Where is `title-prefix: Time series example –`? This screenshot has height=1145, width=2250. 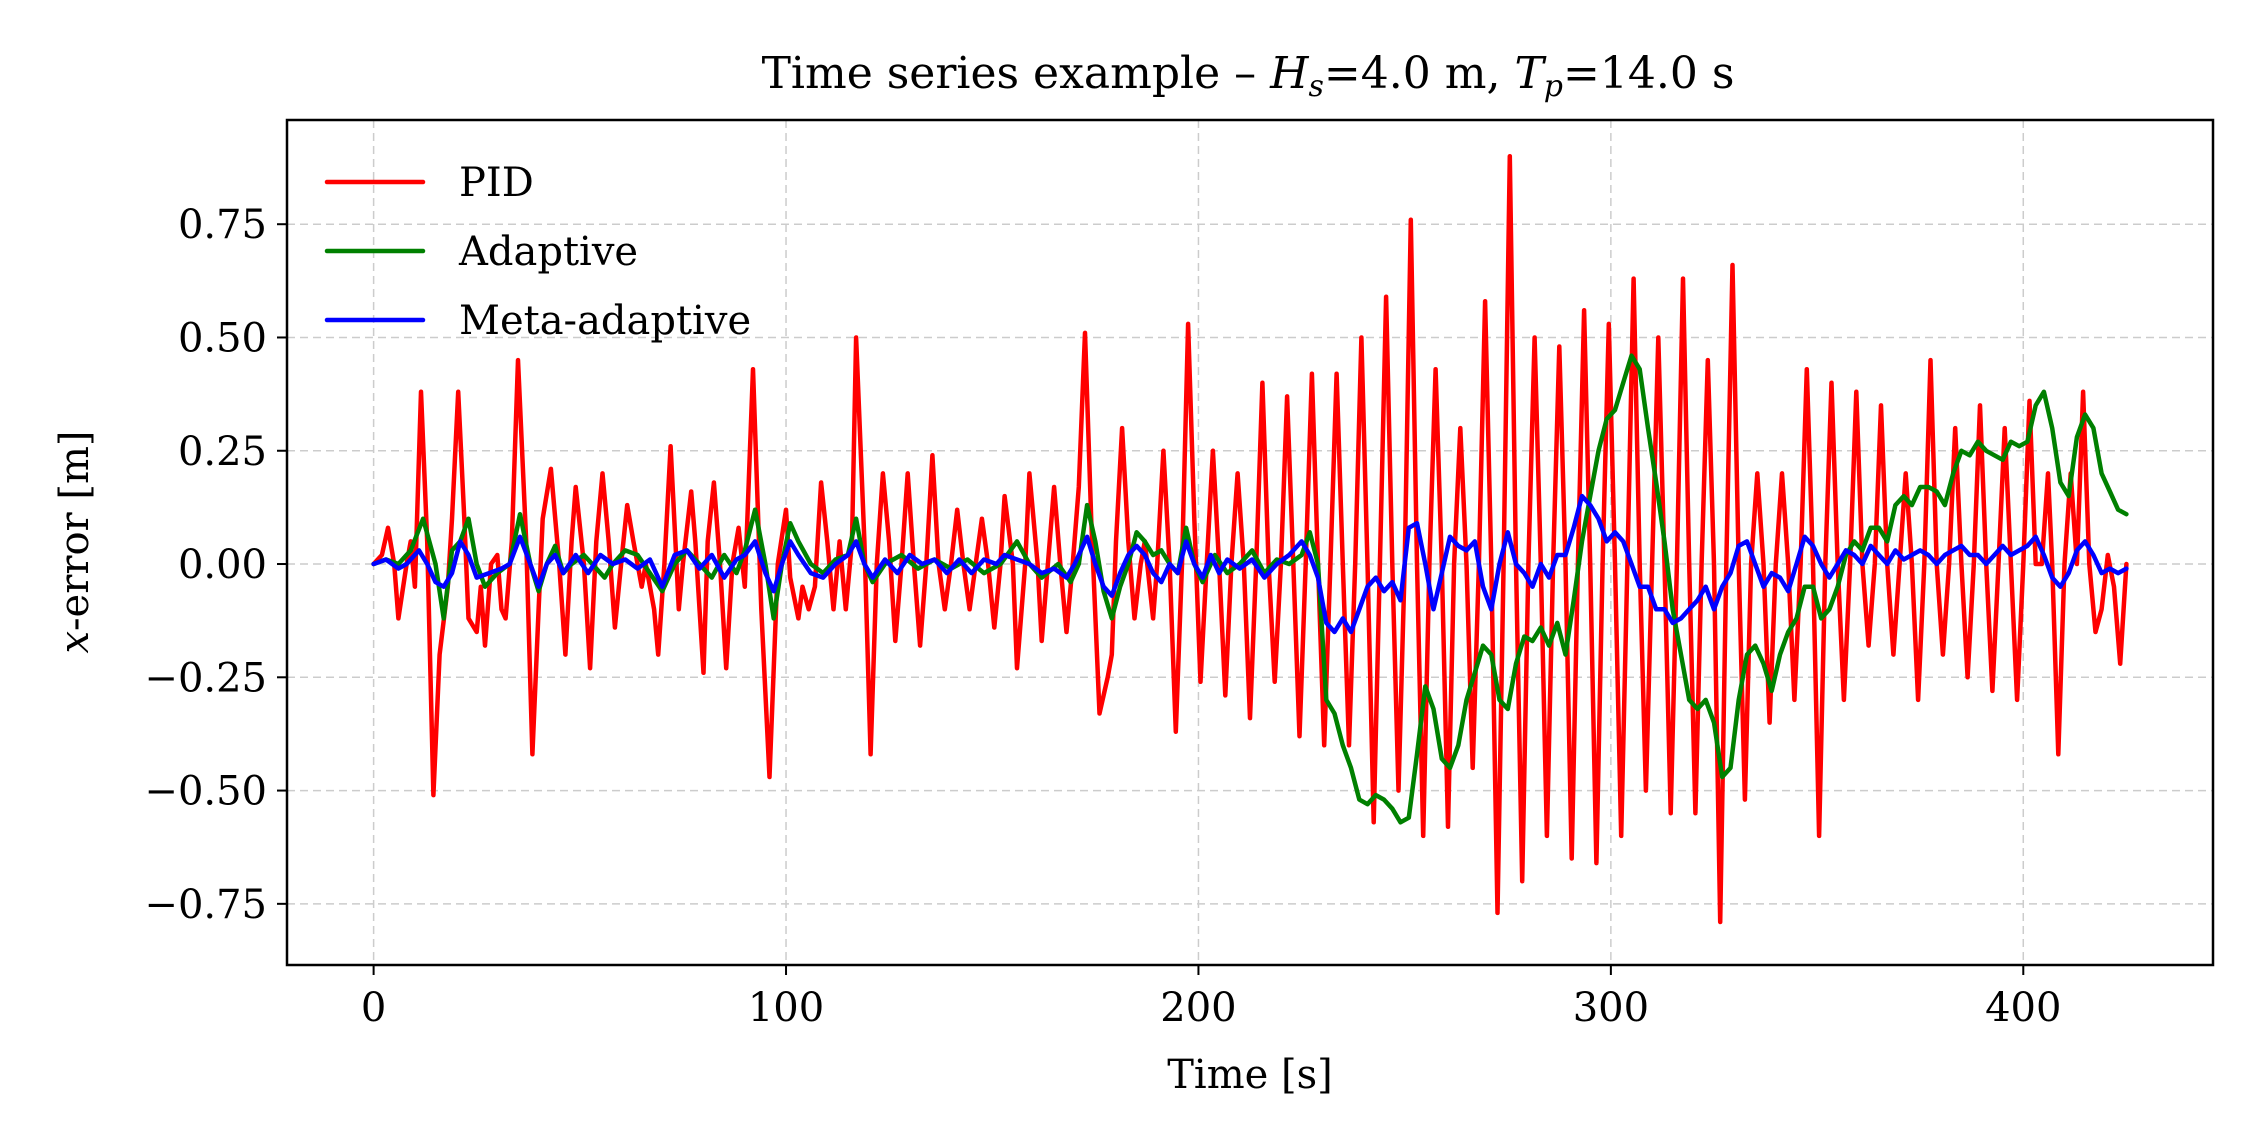 title-prefix: Time series example – is located at coordinates (1016, 73).